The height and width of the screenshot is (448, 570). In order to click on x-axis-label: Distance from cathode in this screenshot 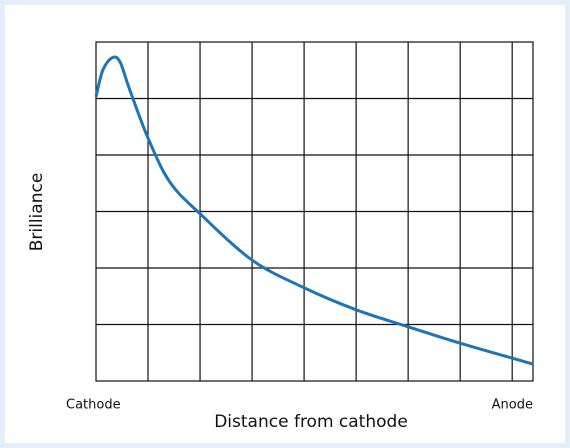, I will do `click(311, 422)`.